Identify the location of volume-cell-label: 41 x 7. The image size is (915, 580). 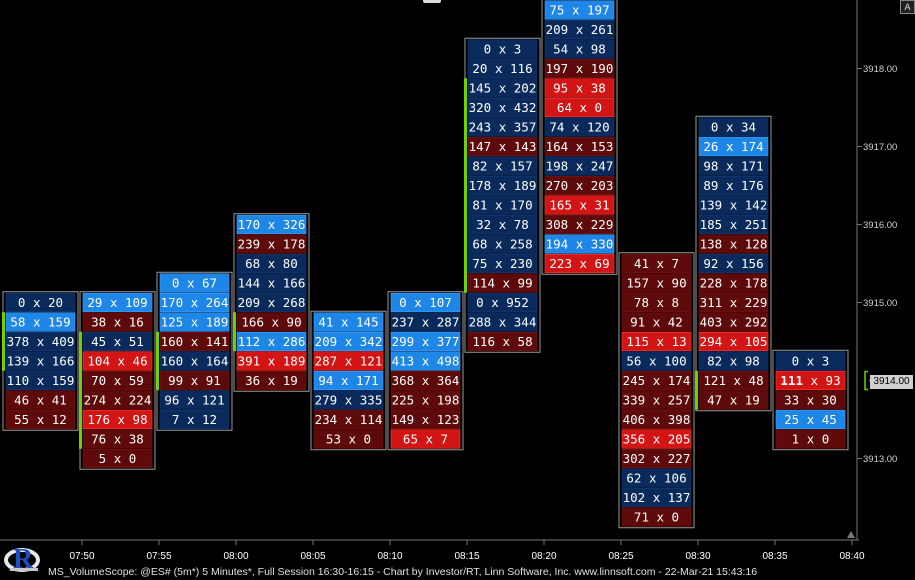
(656, 263).